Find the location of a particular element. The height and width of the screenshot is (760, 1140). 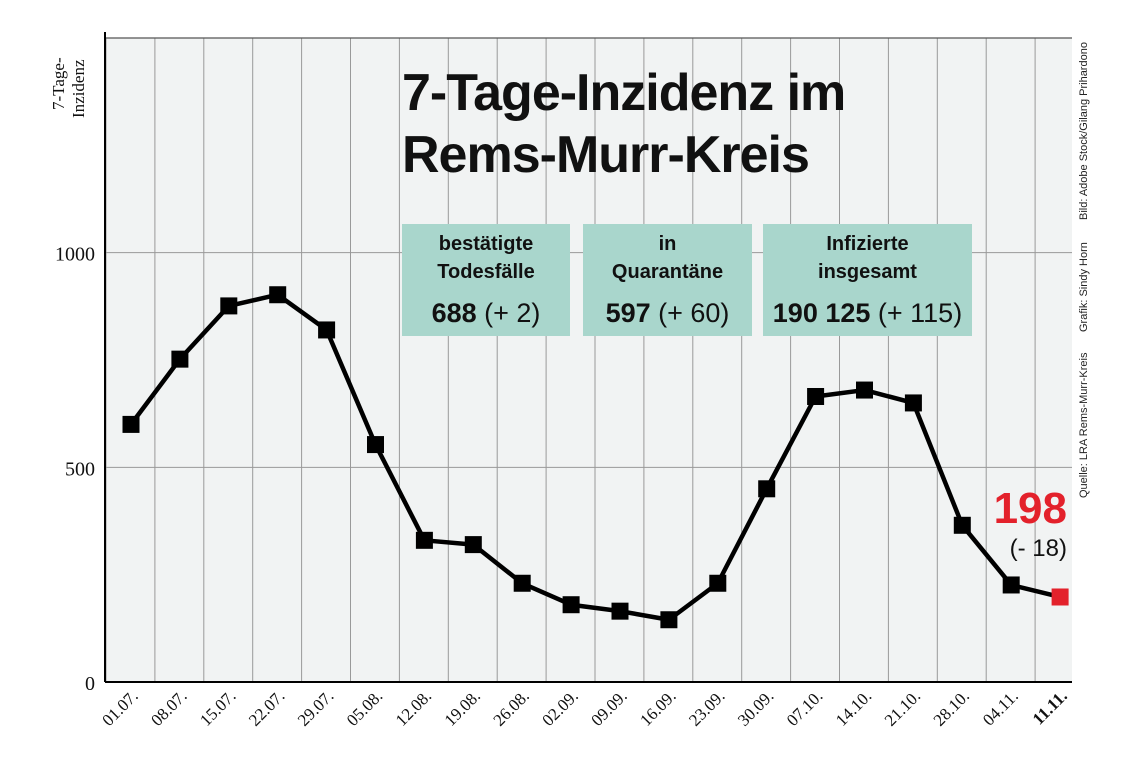

chart-title: 7-Tage-Inzidenz im Rems-Murr-Kreis is located at coordinates (624, 124).